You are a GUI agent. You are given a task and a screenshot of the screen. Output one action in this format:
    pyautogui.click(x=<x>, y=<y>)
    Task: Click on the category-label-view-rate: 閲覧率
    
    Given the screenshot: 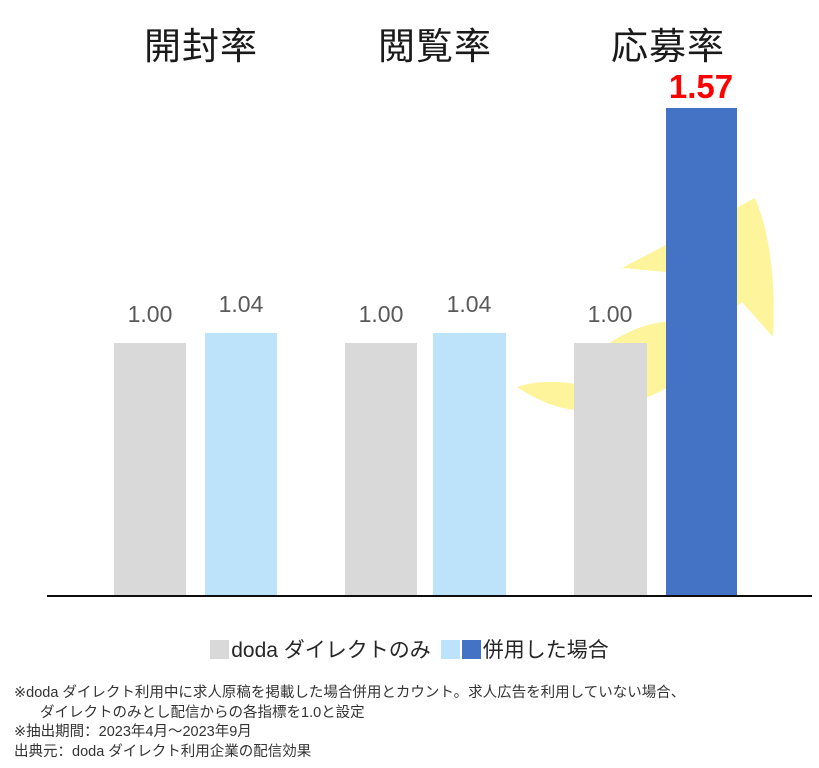 What is the action you would take?
    pyautogui.click(x=435, y=46)
    